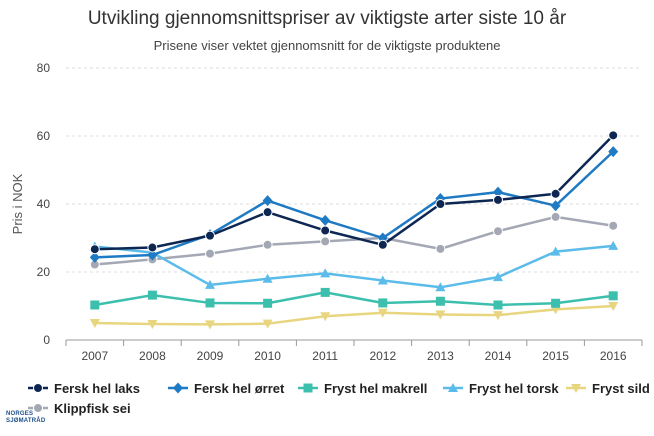  I want to click on y-tick-label: 60, so click(44, 136).